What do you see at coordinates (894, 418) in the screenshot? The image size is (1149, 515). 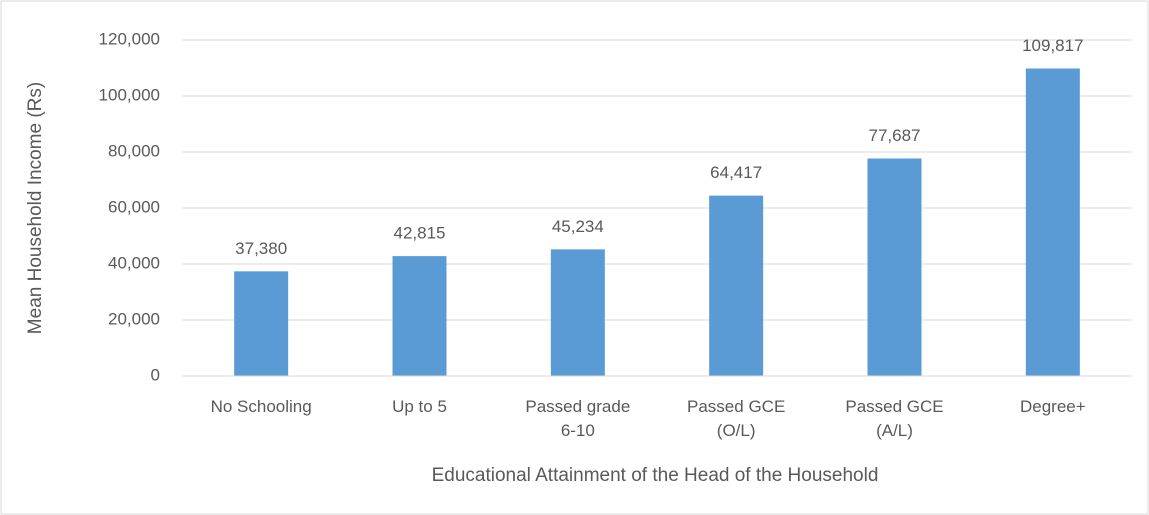 I see `x-tick-label: Passed GCE (A/L)` at bounding box center [894, 418].